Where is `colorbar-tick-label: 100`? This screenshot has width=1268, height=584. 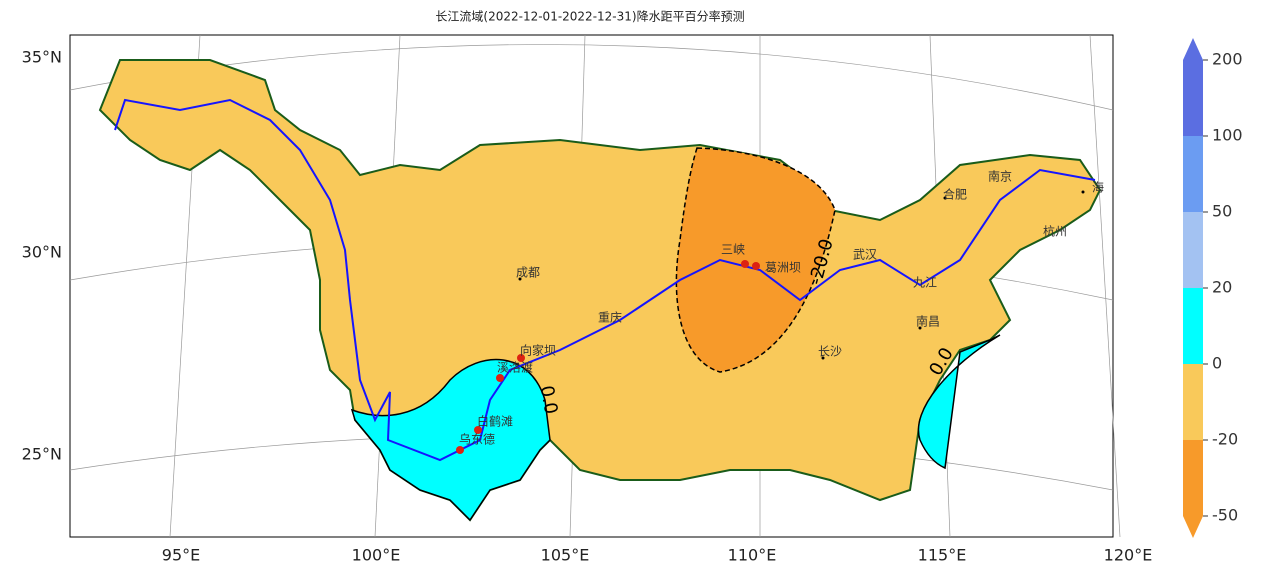
colorbar-tick-label: 100 is located at coordinates (1227, 135).